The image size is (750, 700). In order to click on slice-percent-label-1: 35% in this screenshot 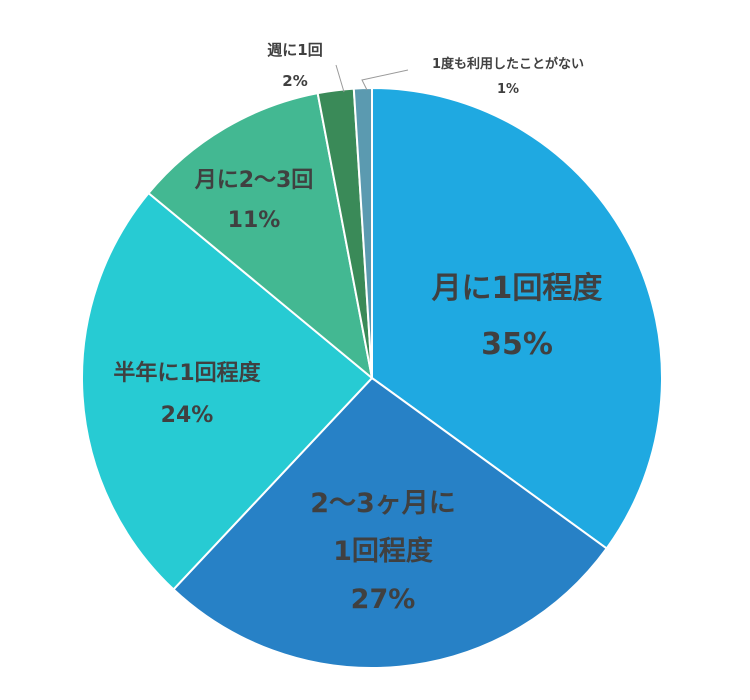, I will do `click(517, 344)`.